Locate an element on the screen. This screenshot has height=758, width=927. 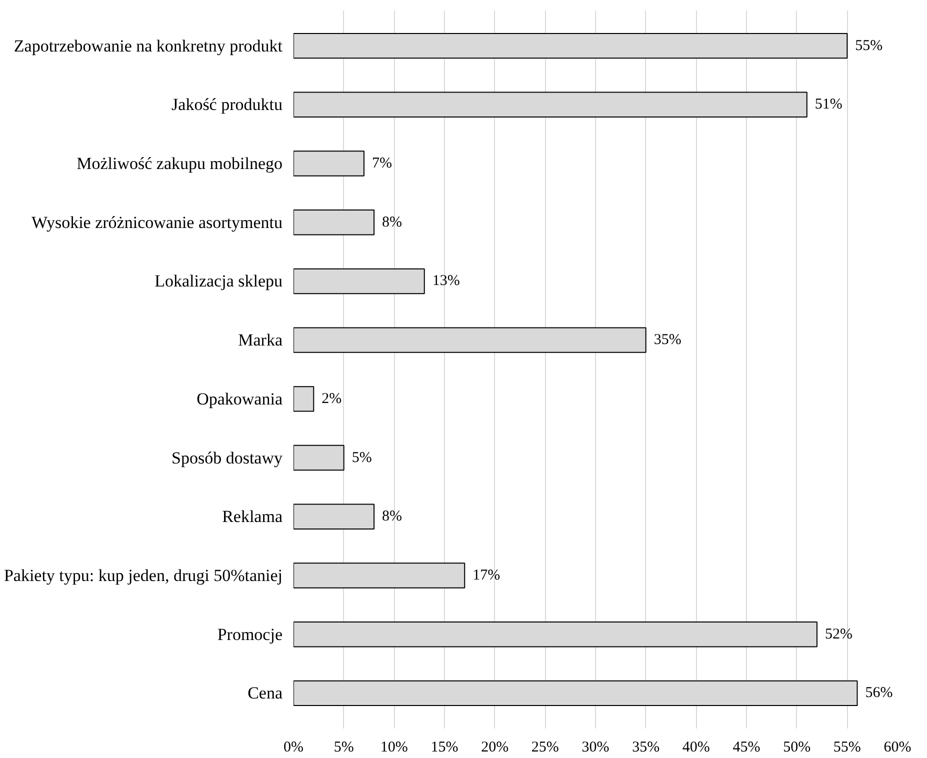
data-label: 51% is located at coordinates (828, 104).